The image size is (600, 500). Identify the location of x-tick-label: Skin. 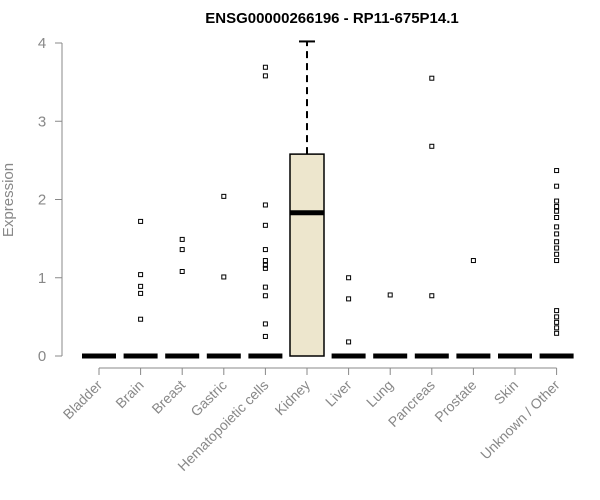
(506, 392).